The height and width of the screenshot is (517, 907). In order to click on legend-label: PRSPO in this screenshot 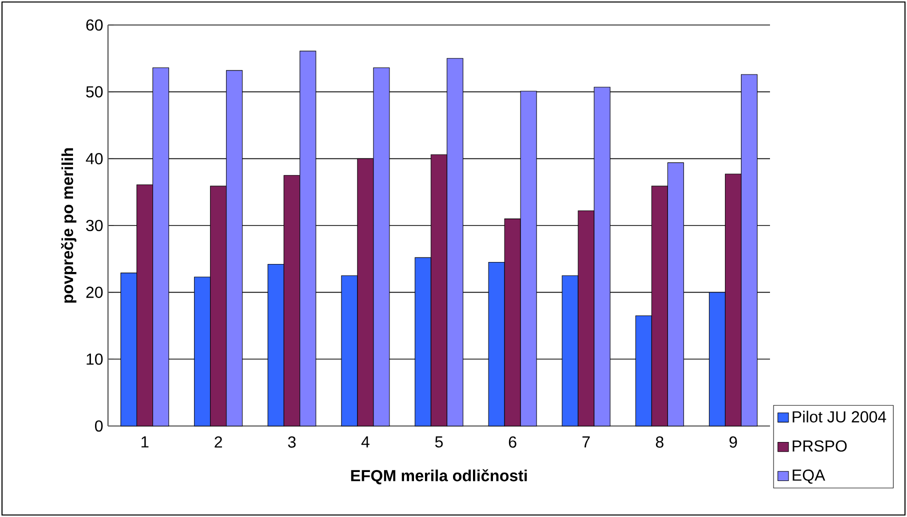, I will do `click(819, 446)`.